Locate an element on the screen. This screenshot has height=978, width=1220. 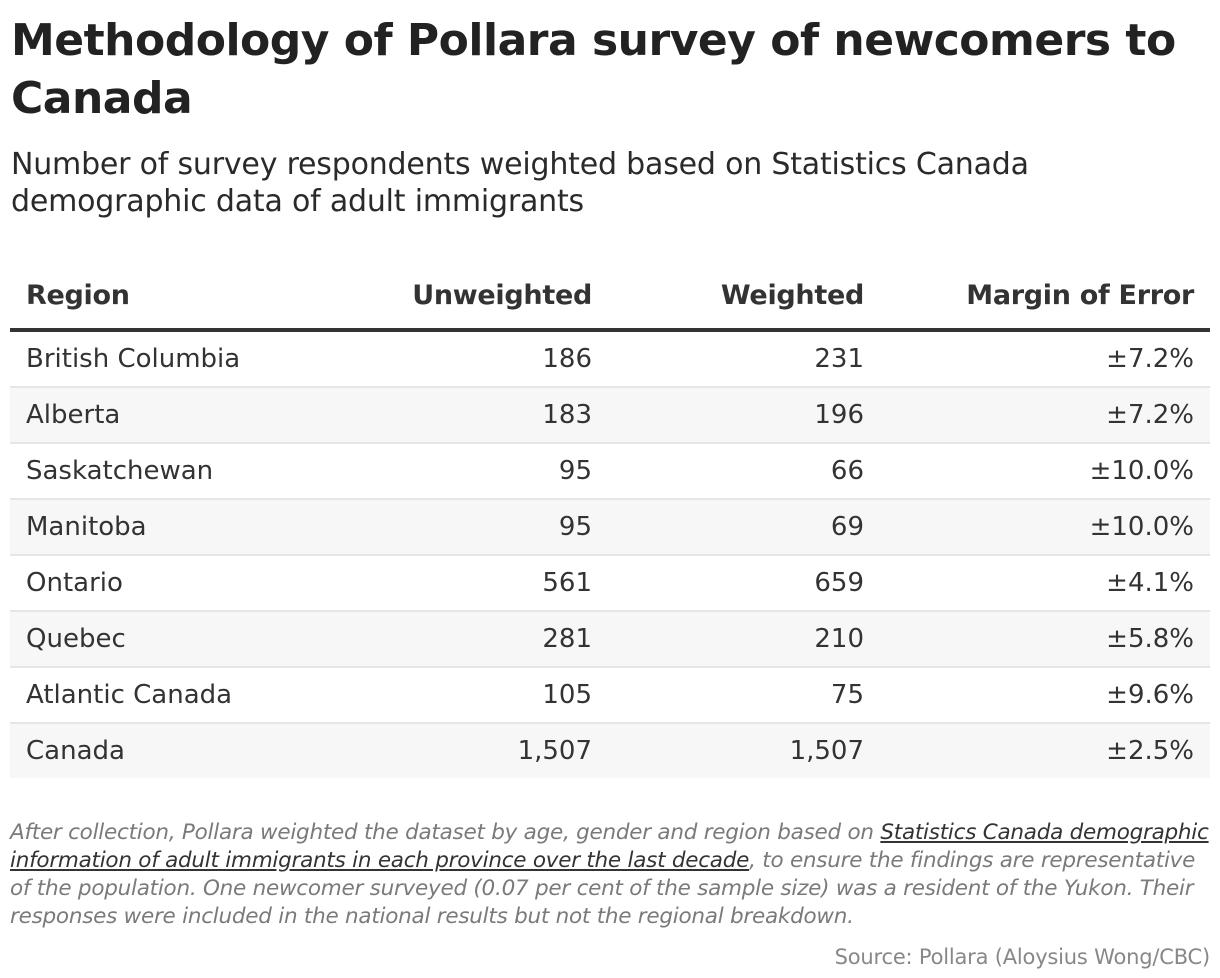
region-cell: Canada is located at coordinates (180, 750).